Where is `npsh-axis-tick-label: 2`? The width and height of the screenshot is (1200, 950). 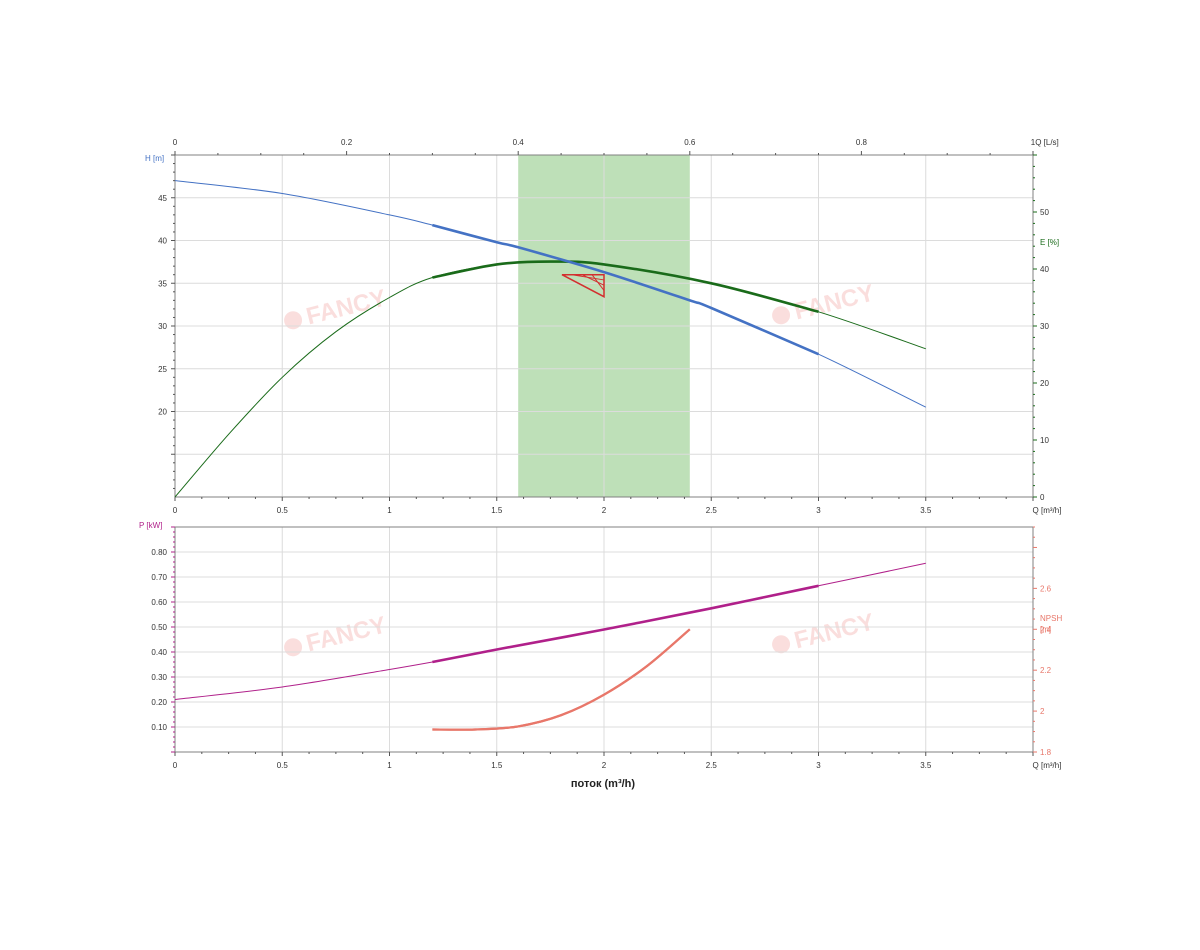
npsh-axis-tick-label: 2 is located at coordinates (1042, 711).